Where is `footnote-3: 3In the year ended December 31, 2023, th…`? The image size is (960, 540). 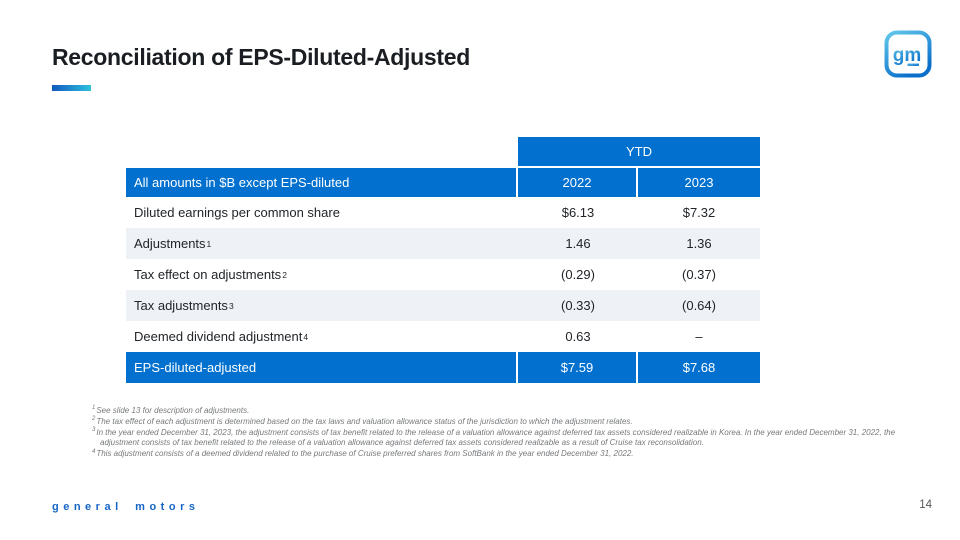
footnote-3: 3In the year ended December 31, 2023, th… is located at coordinates (503, 438).